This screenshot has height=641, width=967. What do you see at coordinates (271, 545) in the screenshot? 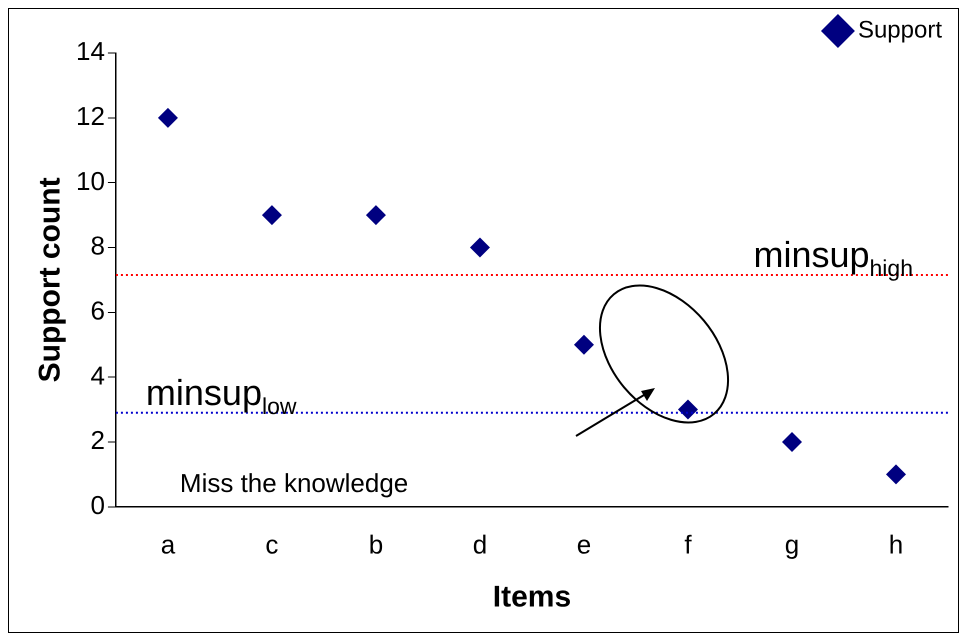
I see `x-tick-label: c` at bounding box center [271, 545].